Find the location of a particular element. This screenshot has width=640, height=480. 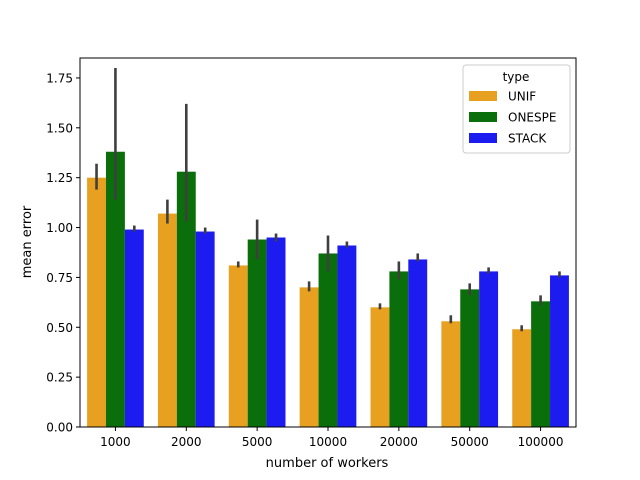

x-tick-label: 5000 is located at coordinates (257, 442).